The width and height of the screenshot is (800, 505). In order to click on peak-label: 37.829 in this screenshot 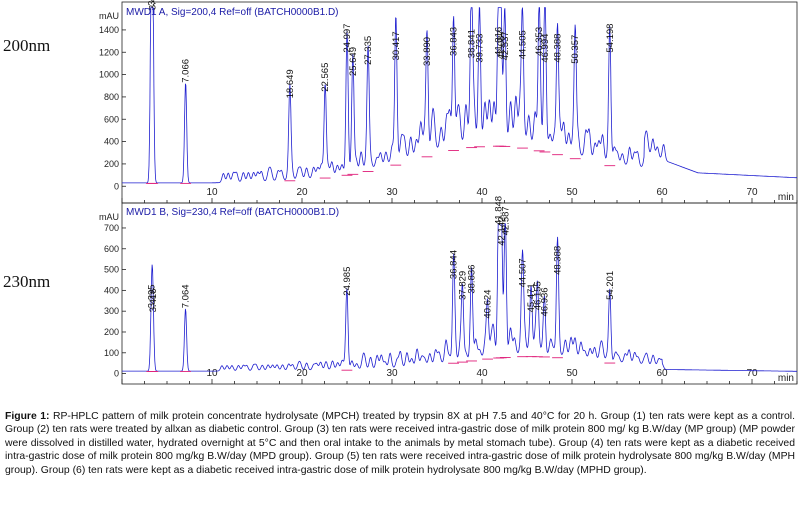, I will do `click(462, 285)`.